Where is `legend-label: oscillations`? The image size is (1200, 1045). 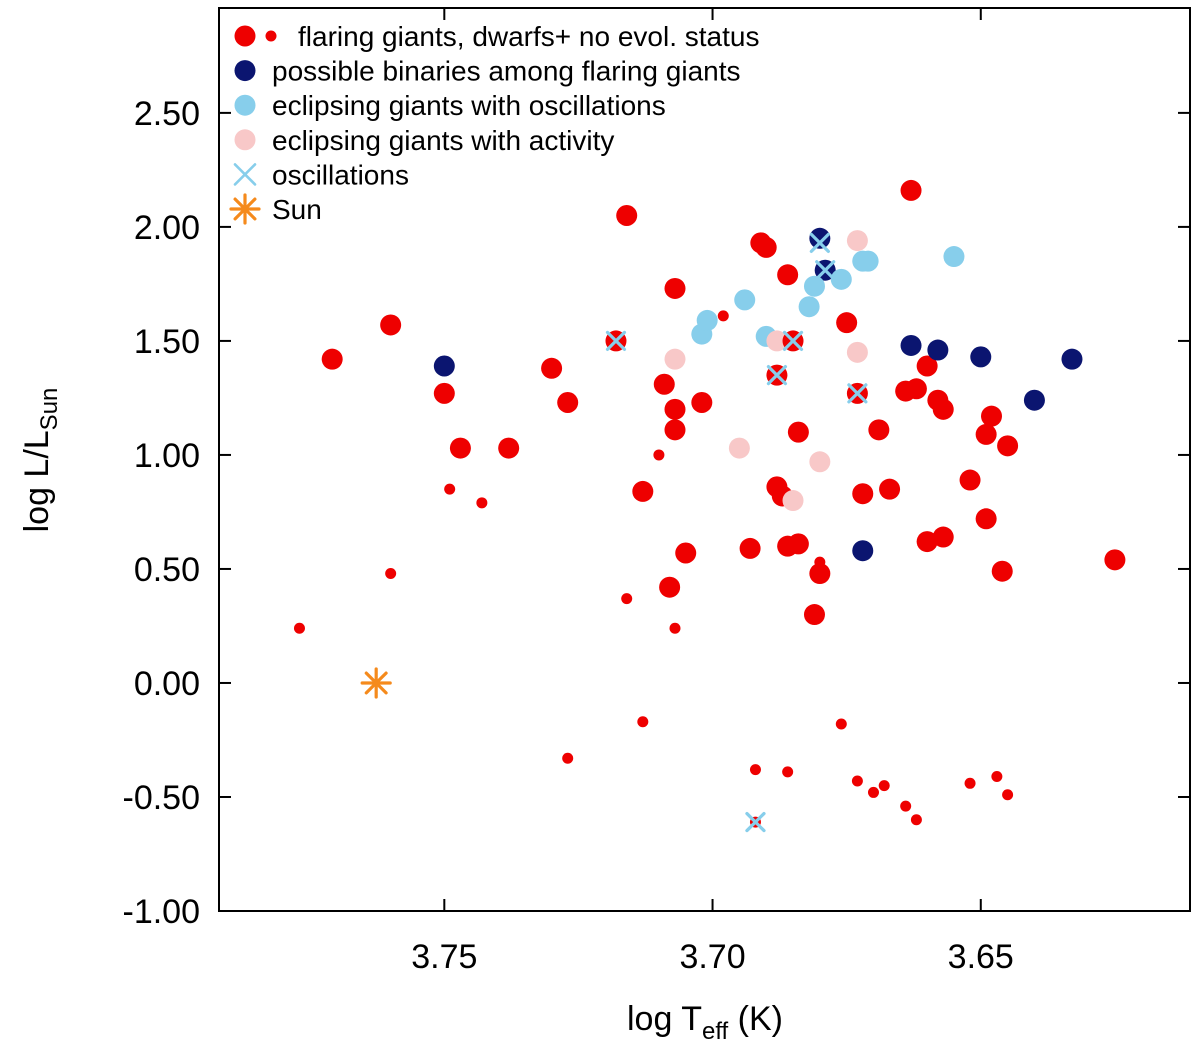
legend-label: oscillations is located at coordinates (340, 174).